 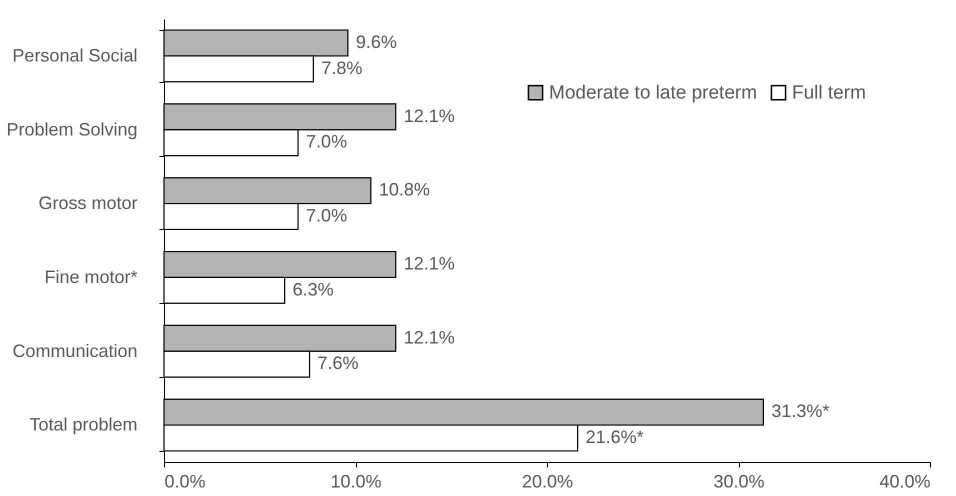 I want to click on x-tick-label: 0.0%, so click(x=185, y=482).